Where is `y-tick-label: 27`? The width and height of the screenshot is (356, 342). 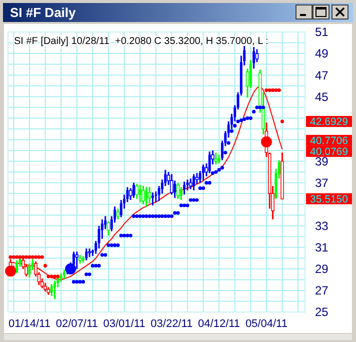 y-tick-label: 27 is located at coordinates (322, 291).